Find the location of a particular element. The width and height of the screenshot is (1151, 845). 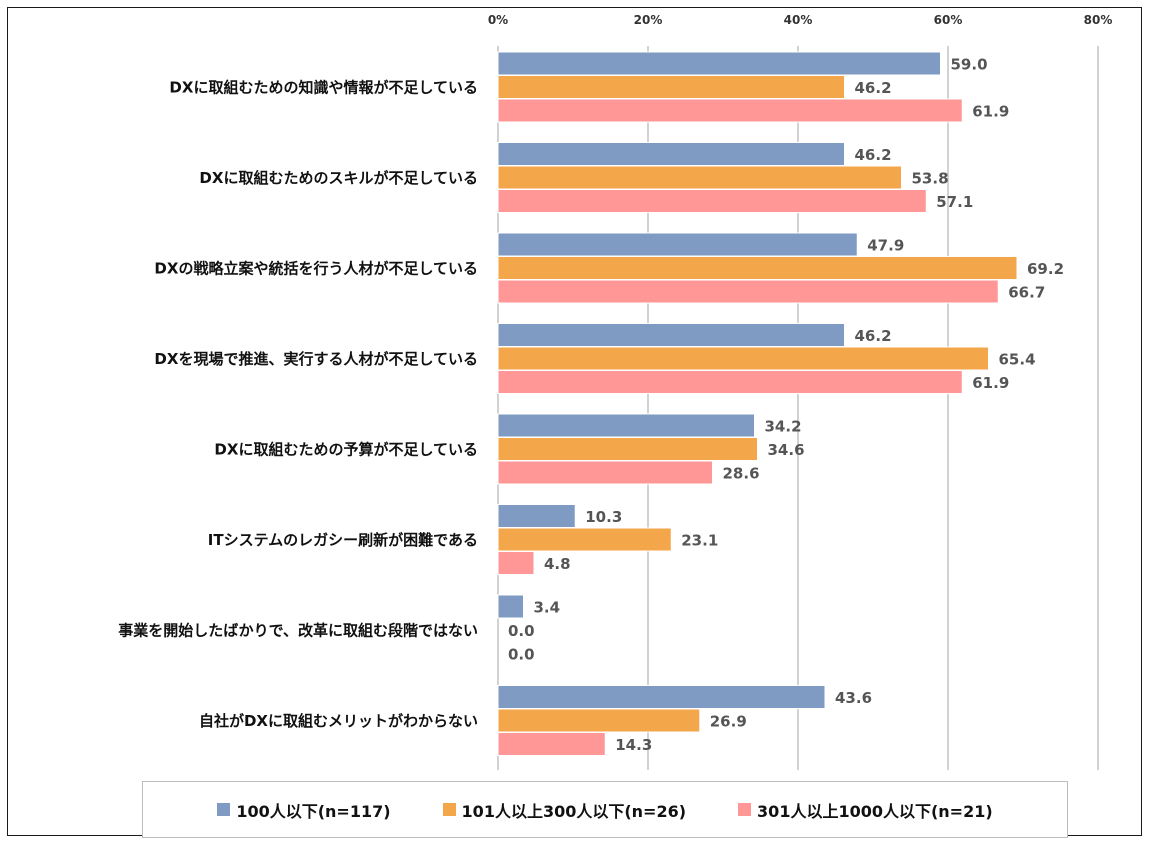

legend-label-series-3: 301人以上1000人以下(n=21) is located at coordinates (875, 811).